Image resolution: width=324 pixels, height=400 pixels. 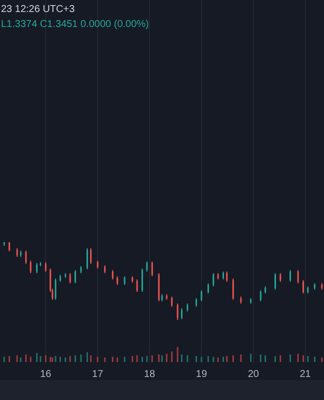 I want to click on x-tick-label: 20, so click(x=254, y=374).